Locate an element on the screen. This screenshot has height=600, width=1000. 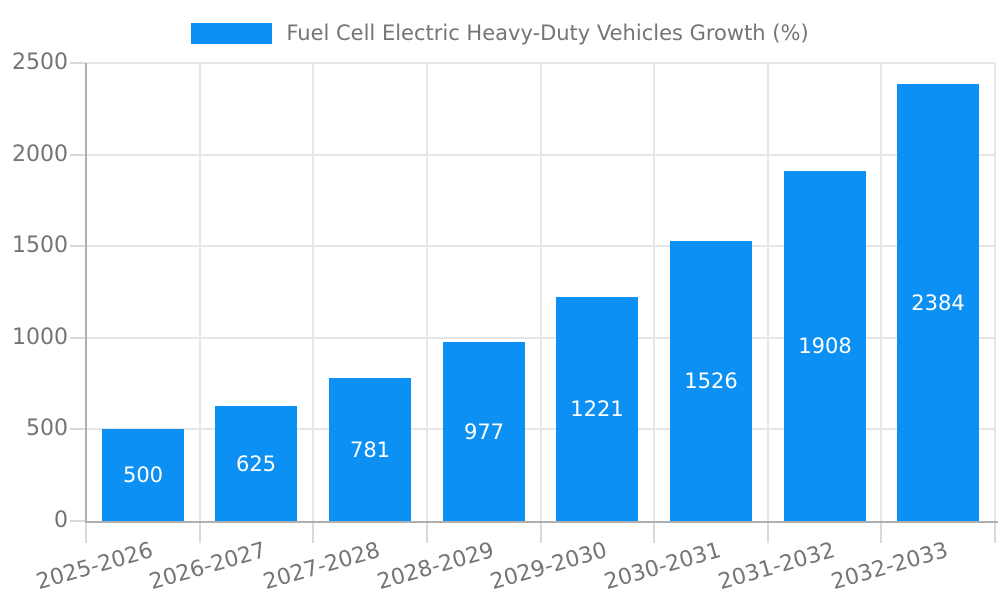
x-axis-tick-label-text: 2030-2031 is located at coordinates (662, 567).